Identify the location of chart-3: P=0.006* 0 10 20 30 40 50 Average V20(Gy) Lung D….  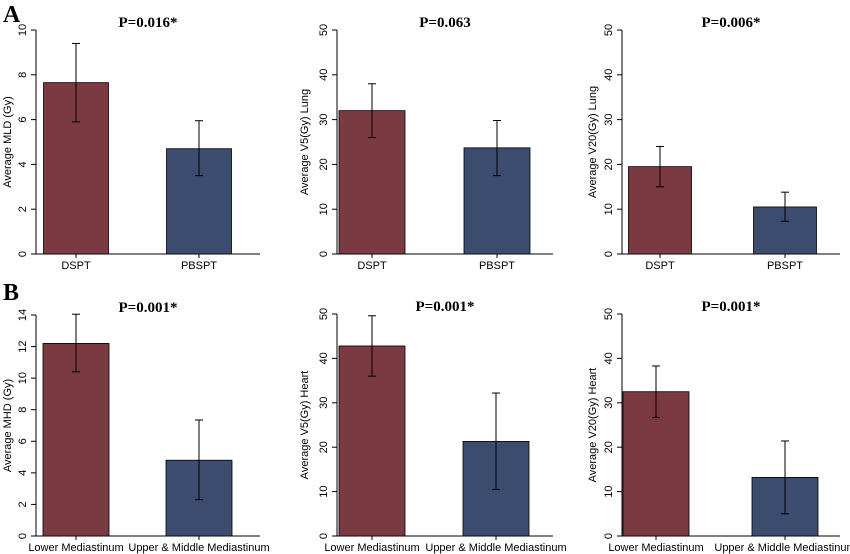
(713, 143).